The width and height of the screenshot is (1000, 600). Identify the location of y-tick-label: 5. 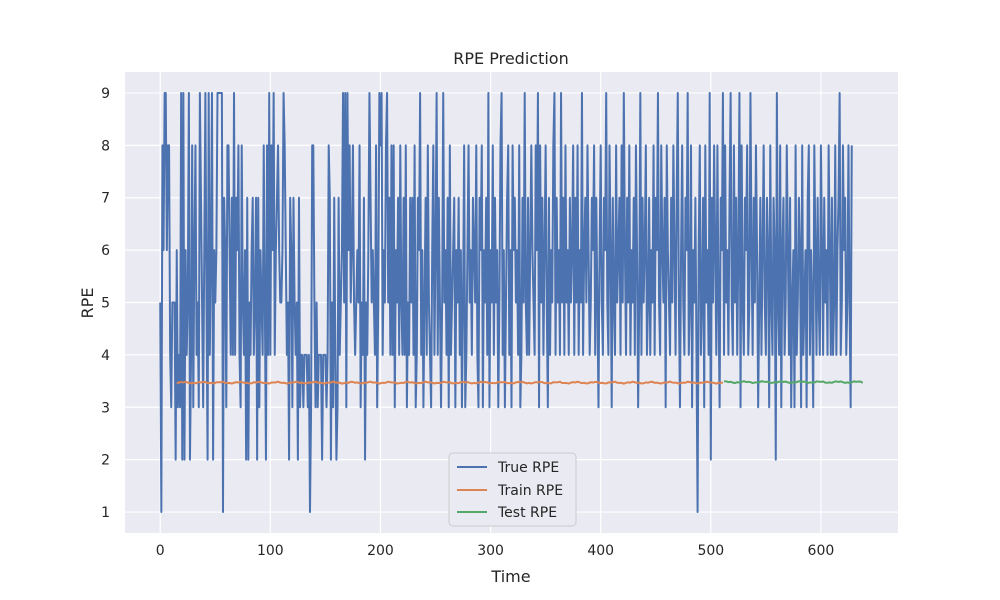
(105, 304).